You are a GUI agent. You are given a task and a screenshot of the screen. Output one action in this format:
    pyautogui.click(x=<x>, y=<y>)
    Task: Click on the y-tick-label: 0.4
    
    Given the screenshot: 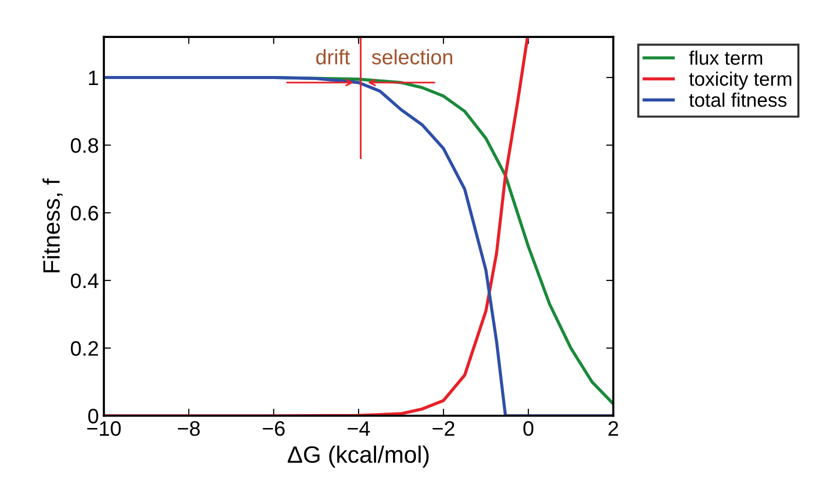 What is the action you would take?
    pyautogui.click(x=84, y=280)
    